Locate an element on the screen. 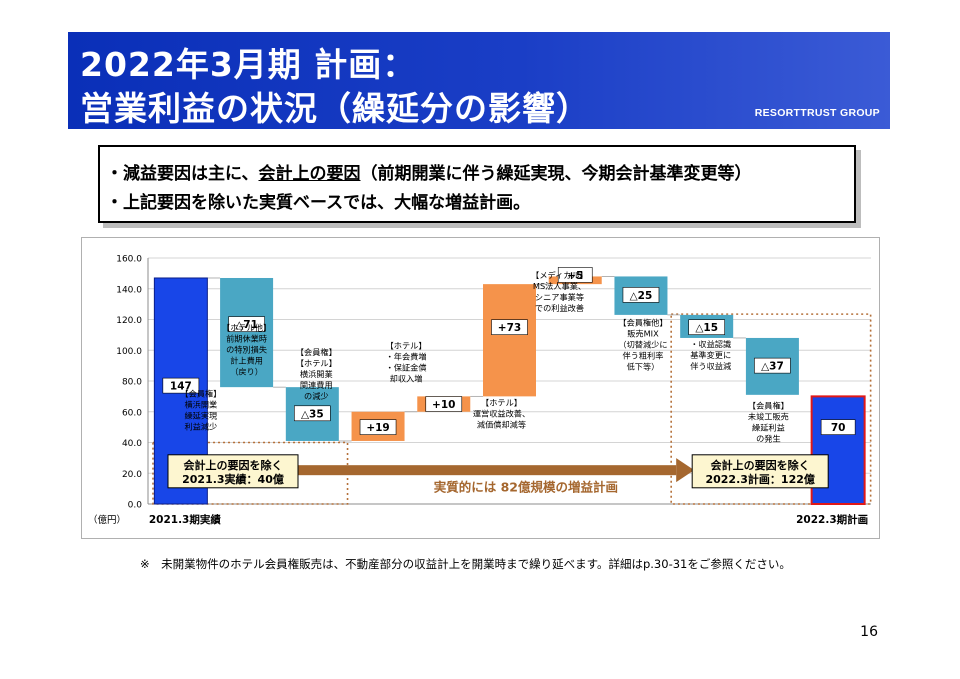 This screenshot has width=960, height=679. bar-annotation: 【メディカル】 is located at coordinates (559, 275).